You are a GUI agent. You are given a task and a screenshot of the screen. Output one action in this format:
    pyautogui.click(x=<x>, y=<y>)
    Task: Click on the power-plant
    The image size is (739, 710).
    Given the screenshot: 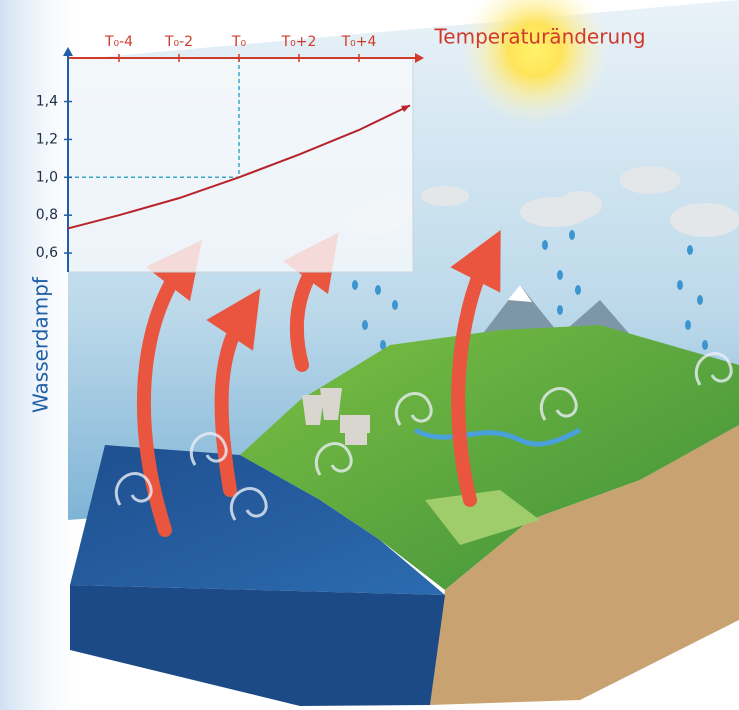 What is the action you would take?
    pyautogui.click(x=336, y=416)
    